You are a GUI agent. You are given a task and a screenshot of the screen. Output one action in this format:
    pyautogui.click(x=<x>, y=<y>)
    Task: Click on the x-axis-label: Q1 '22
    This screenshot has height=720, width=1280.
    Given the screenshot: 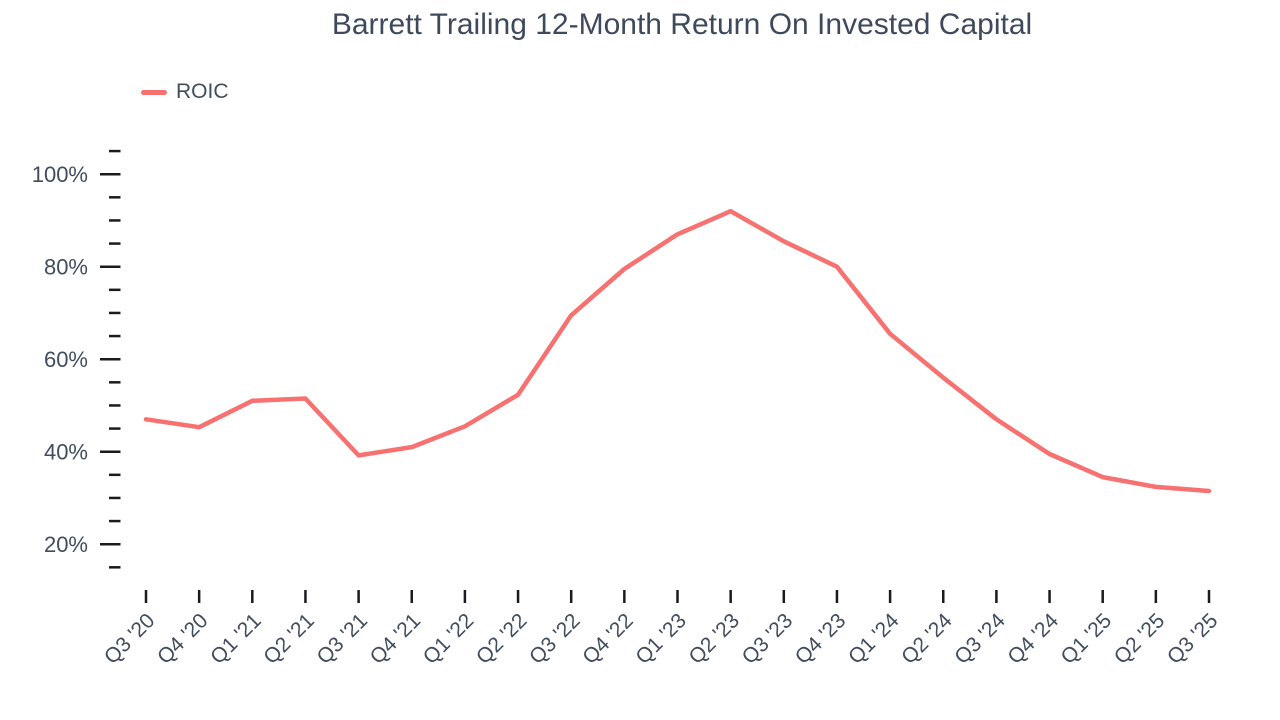 What is the action you would take?
    pyautogui.click(x=449, y=639)
    